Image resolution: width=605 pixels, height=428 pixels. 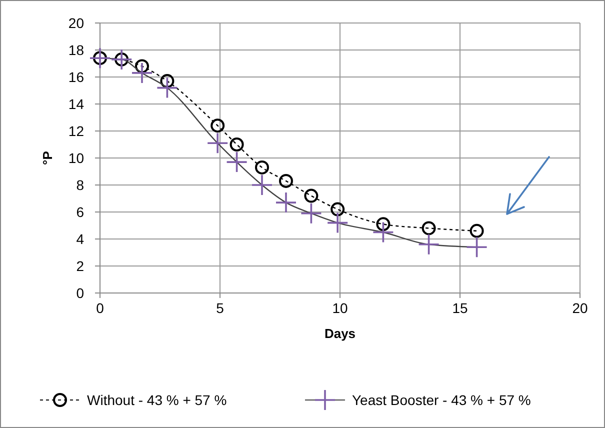 What do you see at coordinates (220, 308) in the screenshot?
I see `x-tick-label: 5` at bounding box center [220, 308].